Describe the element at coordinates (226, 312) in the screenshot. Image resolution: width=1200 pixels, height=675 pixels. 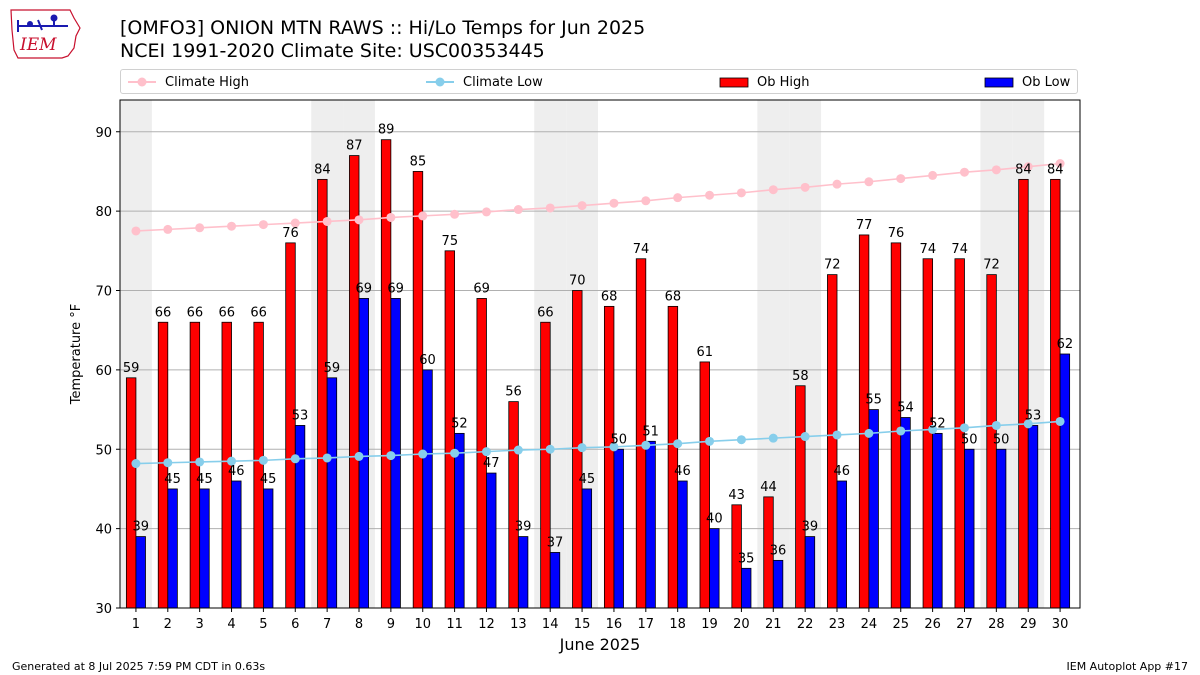
I see `ob-high-value-label: 66` at that location.